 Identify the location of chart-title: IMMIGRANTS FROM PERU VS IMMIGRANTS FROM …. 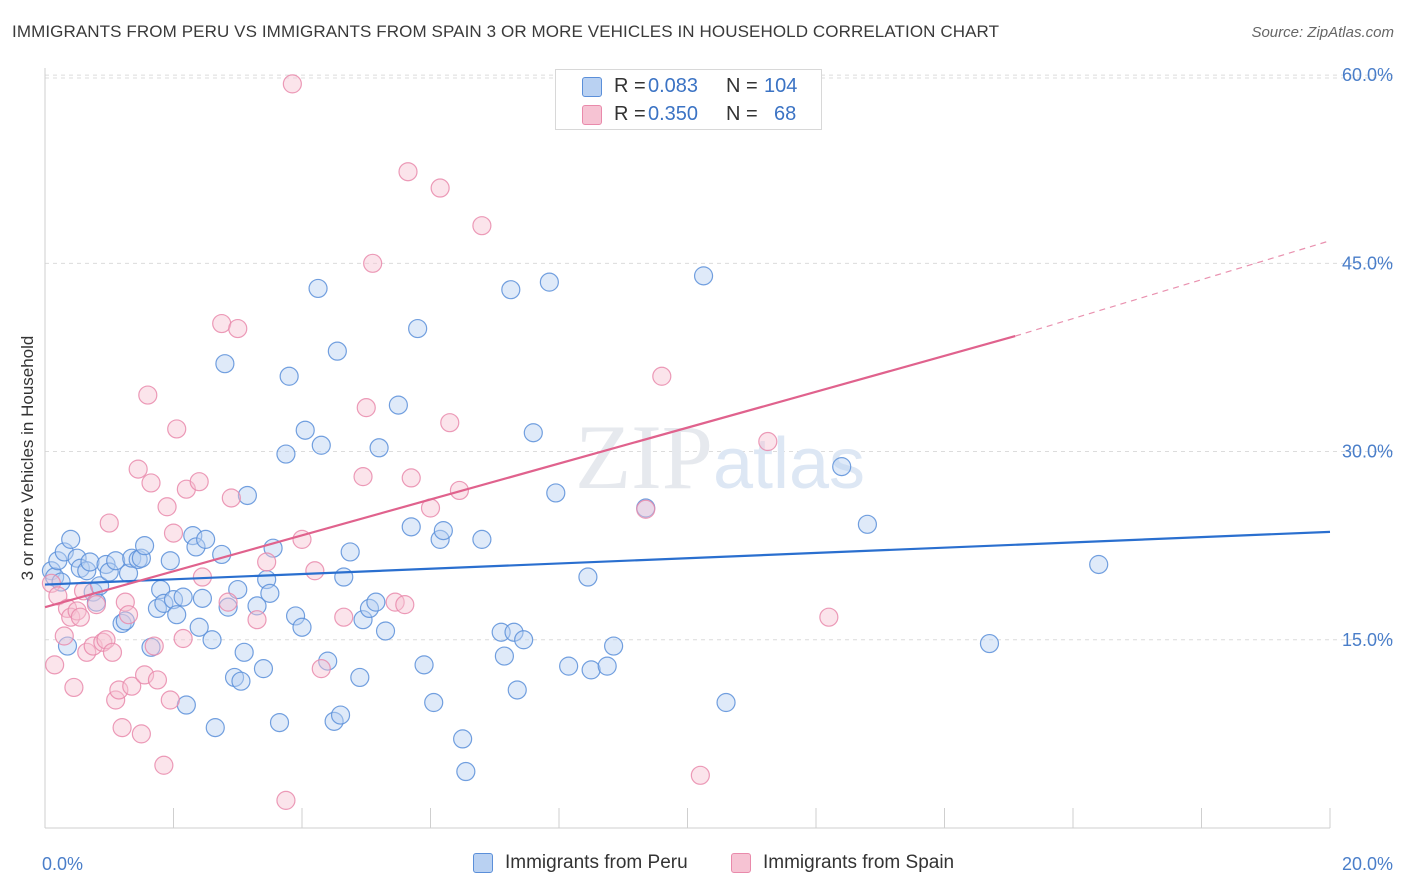
(506, 31).